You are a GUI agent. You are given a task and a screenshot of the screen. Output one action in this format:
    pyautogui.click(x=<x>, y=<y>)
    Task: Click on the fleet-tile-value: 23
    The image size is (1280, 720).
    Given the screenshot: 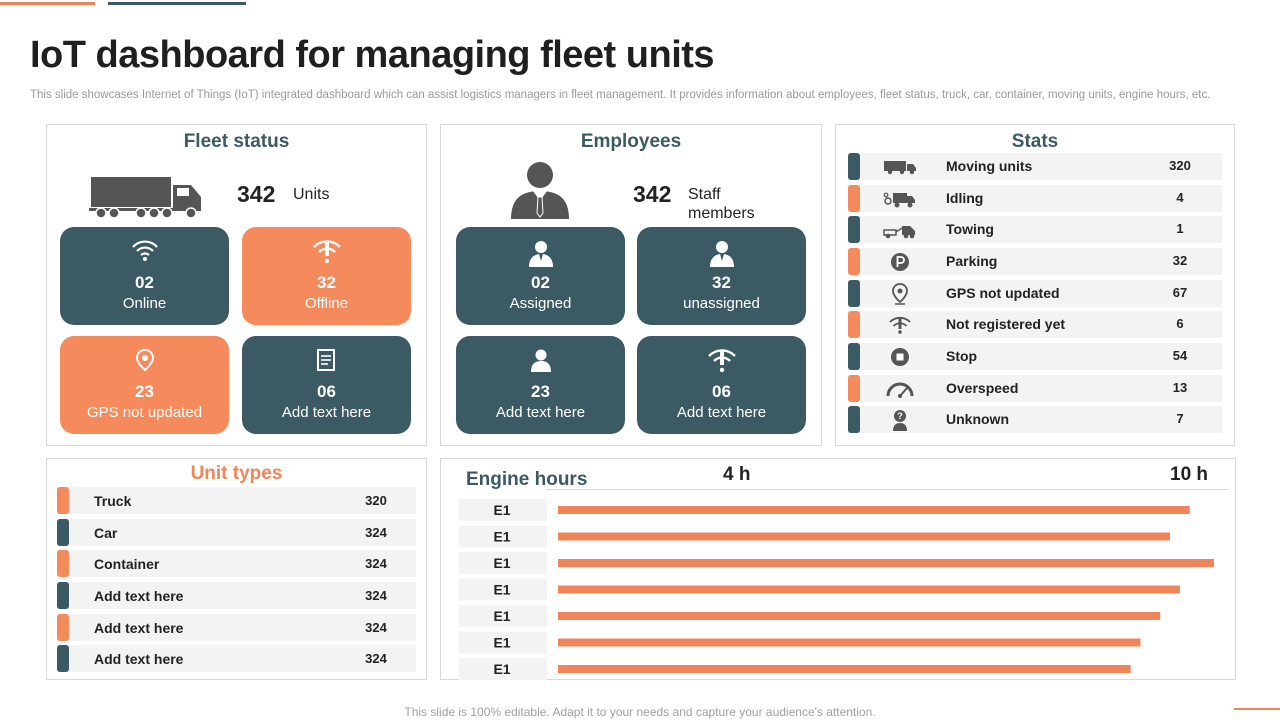 What is the action you would take?
    pyautogui.click(x=144, y=391)
    